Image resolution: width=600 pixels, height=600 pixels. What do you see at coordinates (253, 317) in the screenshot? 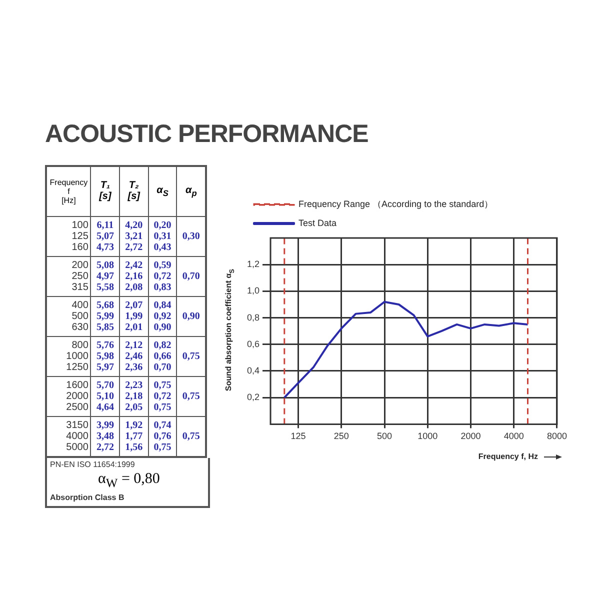
I see `y-tick-label: 0,8` at bounding box center [253, 317].